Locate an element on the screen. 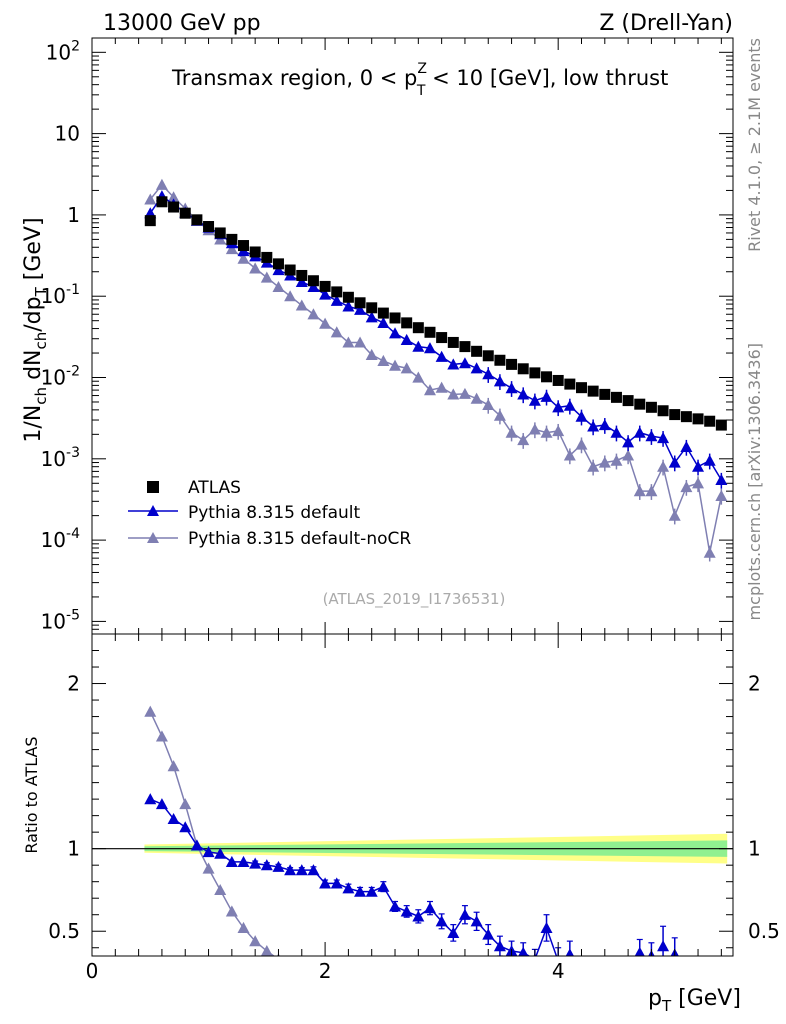  analysis-id: (ATLAS_2019_I1736531) is located at coordinates (414, 599).